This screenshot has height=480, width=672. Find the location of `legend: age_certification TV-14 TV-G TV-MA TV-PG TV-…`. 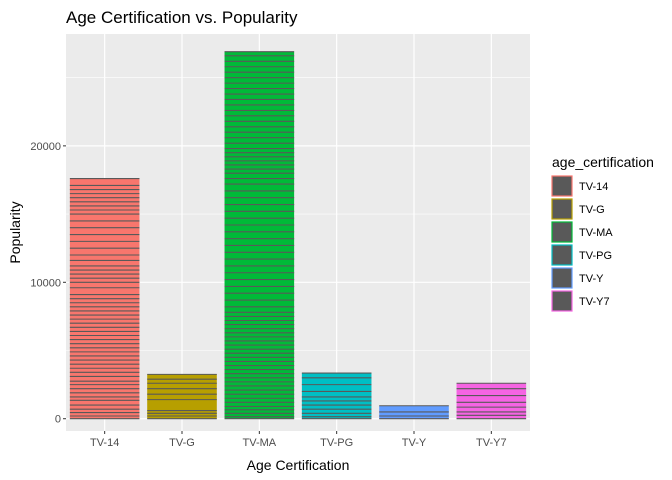

legend: age_certification TV-14 TV-G TV-MA TV-PG TV-… is located at coordinates (602, 233).